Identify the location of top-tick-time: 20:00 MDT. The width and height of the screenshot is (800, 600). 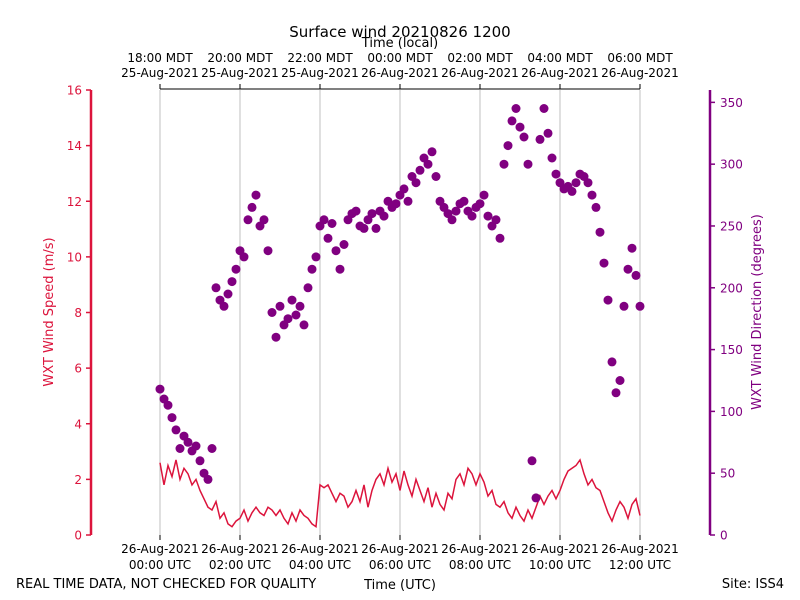
(240, 58).